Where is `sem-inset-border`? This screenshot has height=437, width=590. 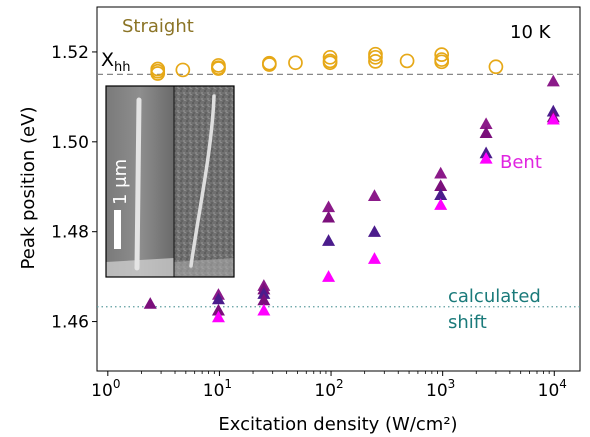
sem-inset-border is located at coordinates (170, 181).